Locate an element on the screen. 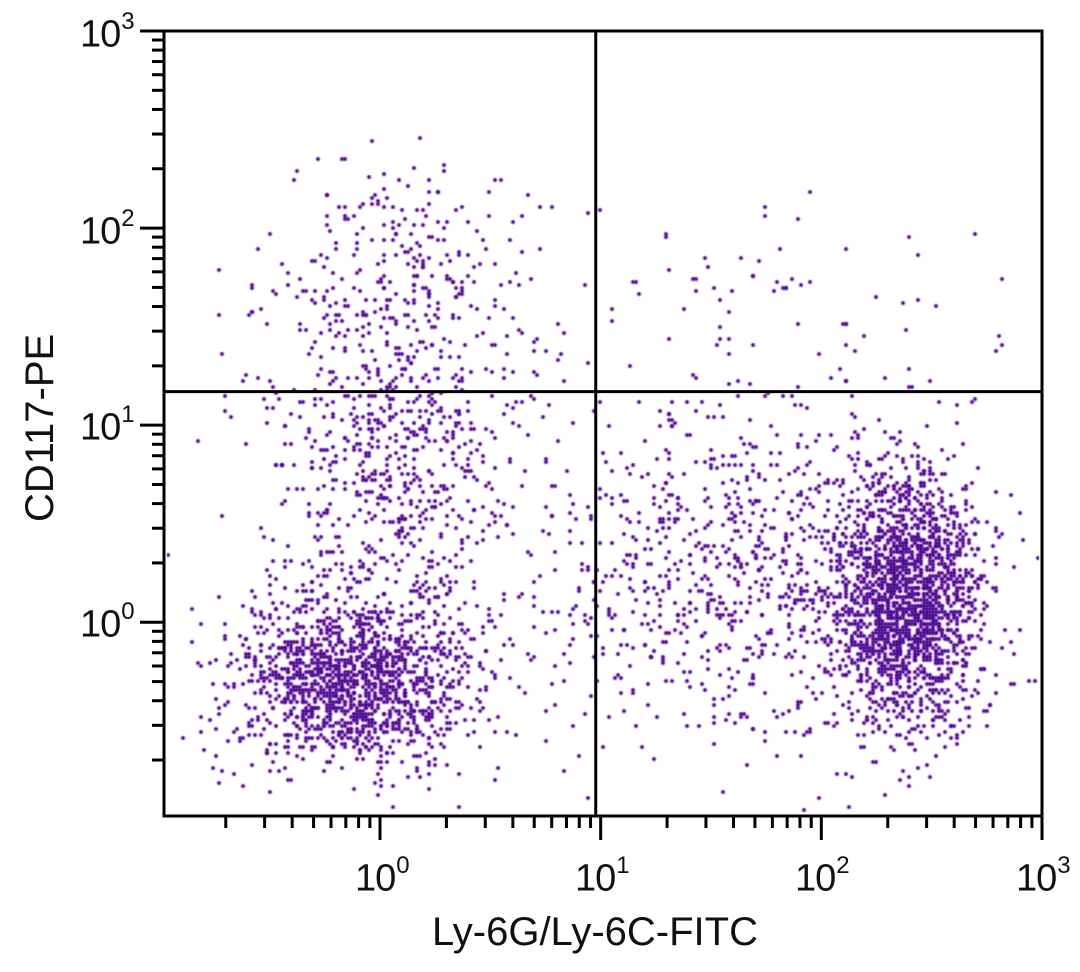  x-tick-label-10: 10¹ is located at coordinates (602, 876).